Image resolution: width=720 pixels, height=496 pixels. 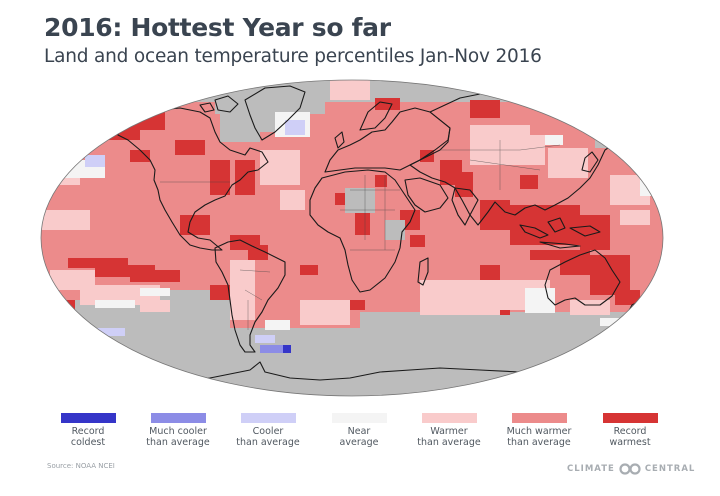 What do you see at coordinates (630, 430) in the screenshot?
I see `legend-item-record-warmest: Record warmest` at bounding box center [630, 430].